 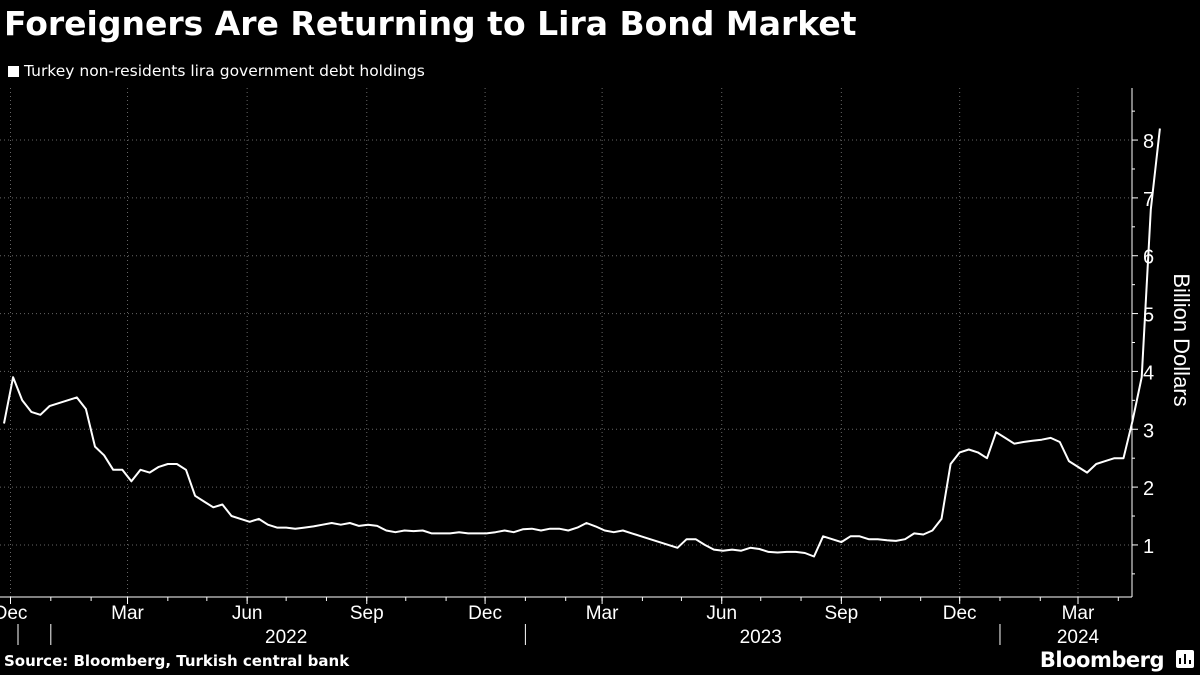 I want to click on brand-logo: Bloomberg, so click(x=1102, y=660).